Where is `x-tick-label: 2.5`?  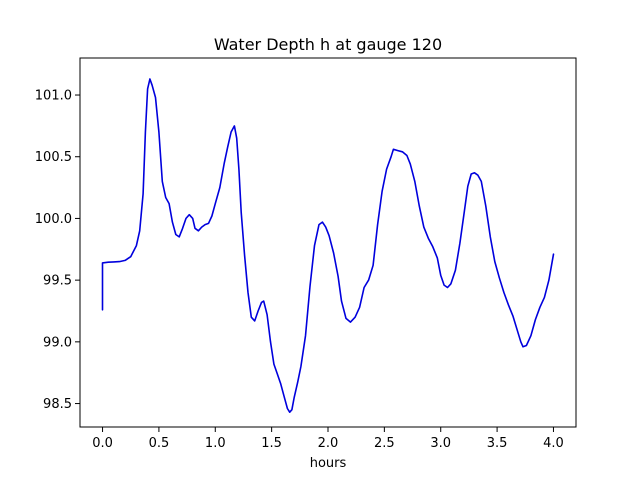
x-tick-label: 2.5 is located at coordinates (384, 443).